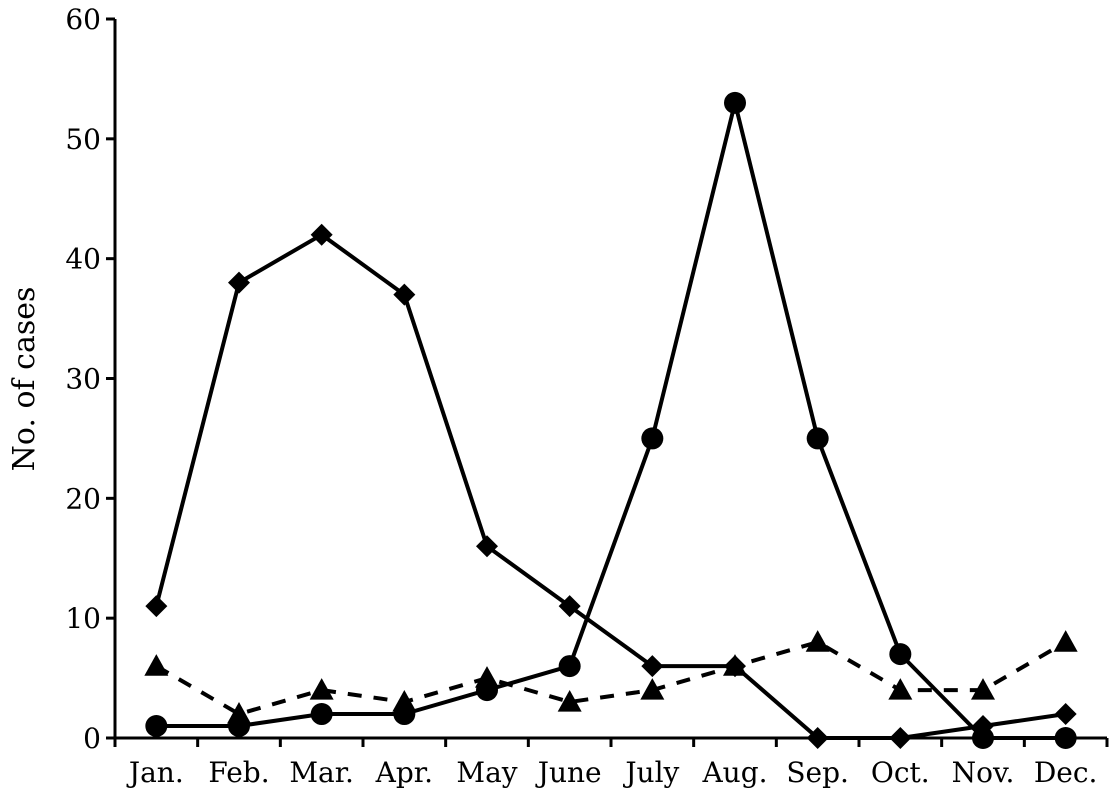 The height and width of the screenshot is (790, 1111). Describe the element at coordinates (486, 772) in the screenshot. I see `x-tick-label: May` at that location.